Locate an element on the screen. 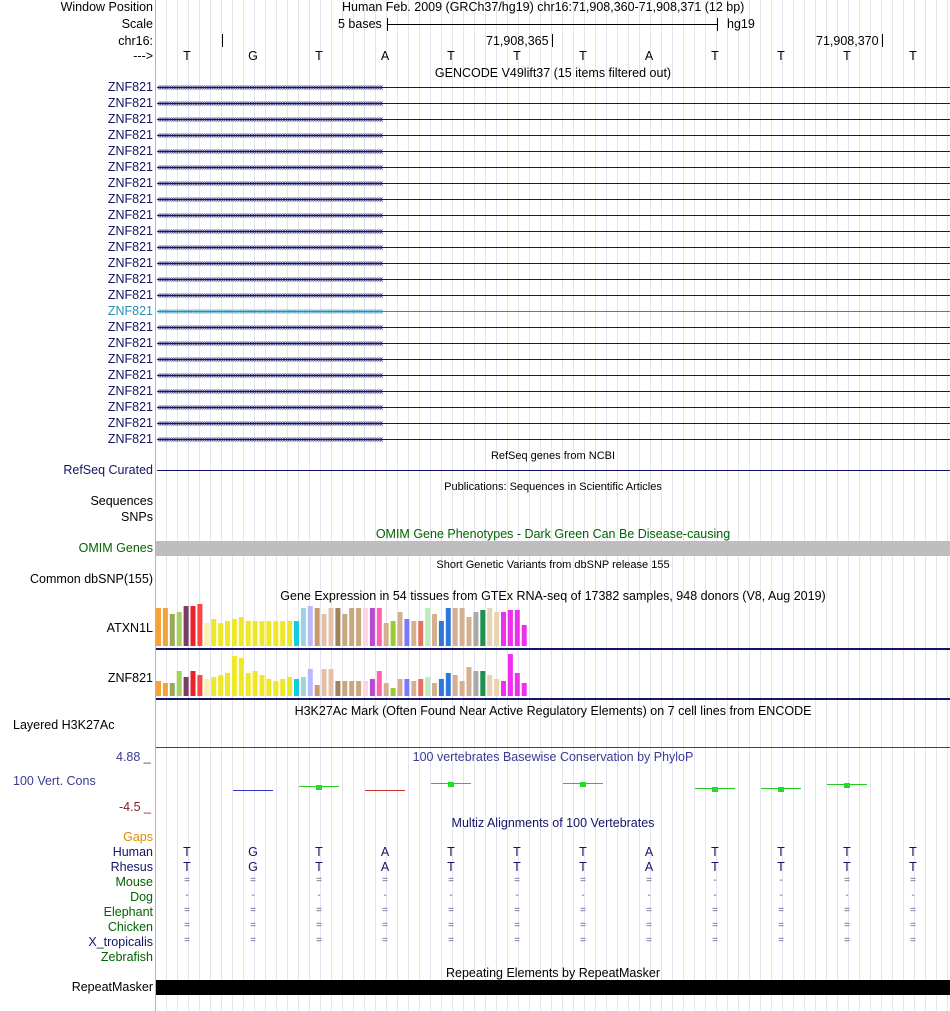  multiz-species-label: Elephant is located at coordinates (128, 912).